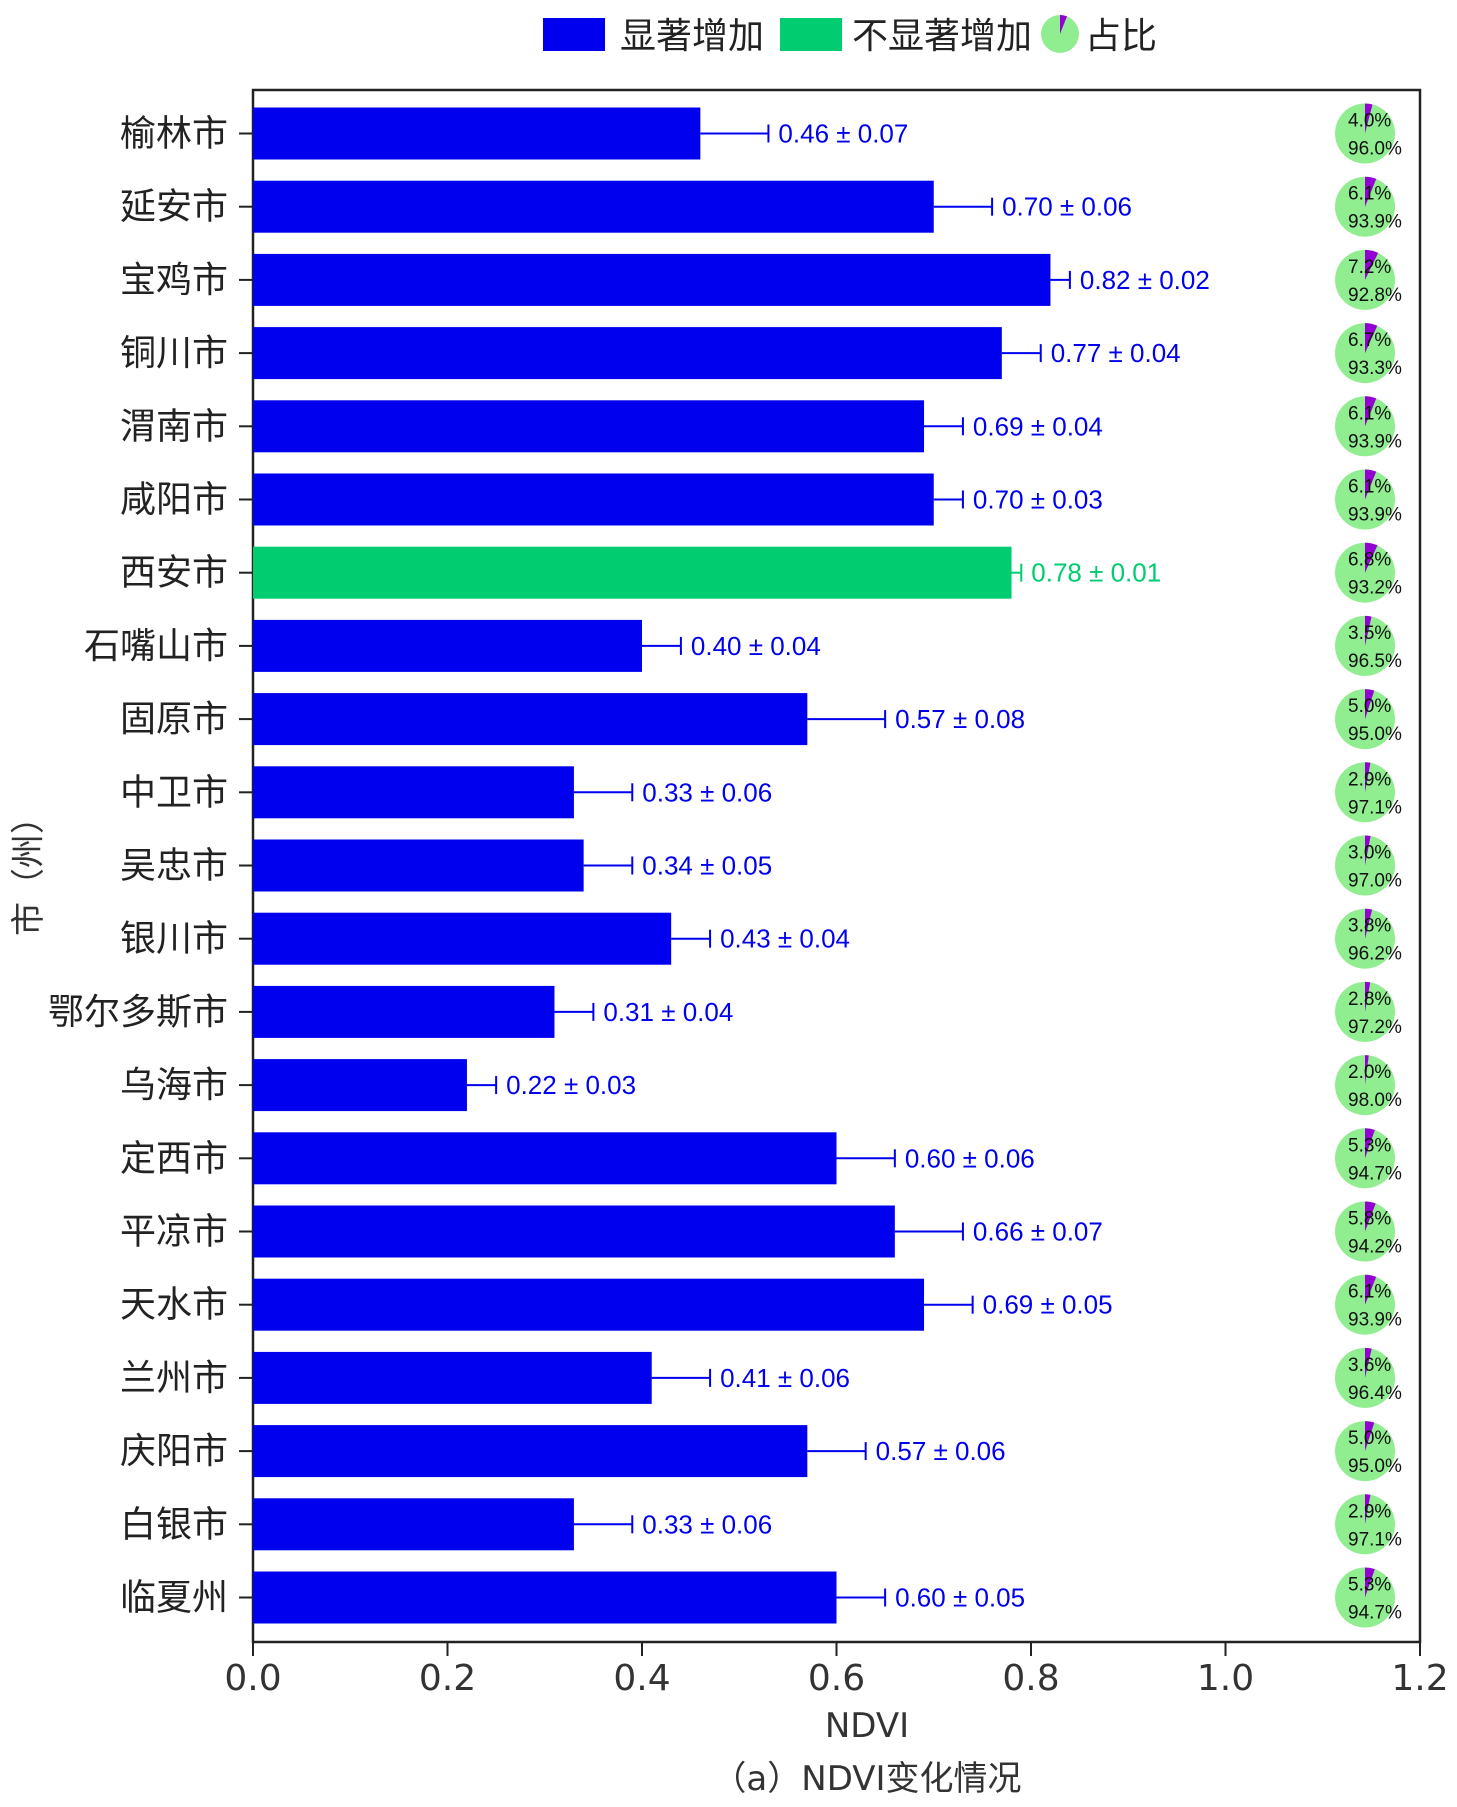 This screenshot has height=1807, width=1457. I want to click on pie-minor-label: 3.6%, so click(1369, 1365).